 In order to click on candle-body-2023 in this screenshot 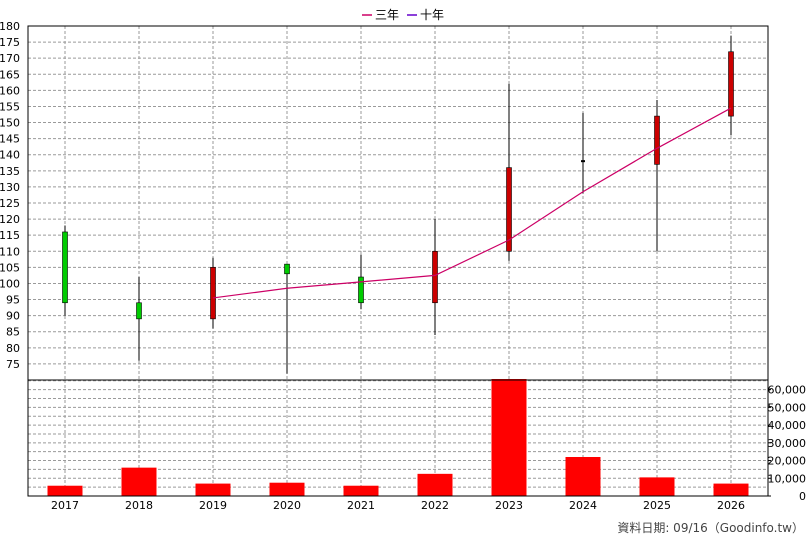, I will do `click(509, 209)`.